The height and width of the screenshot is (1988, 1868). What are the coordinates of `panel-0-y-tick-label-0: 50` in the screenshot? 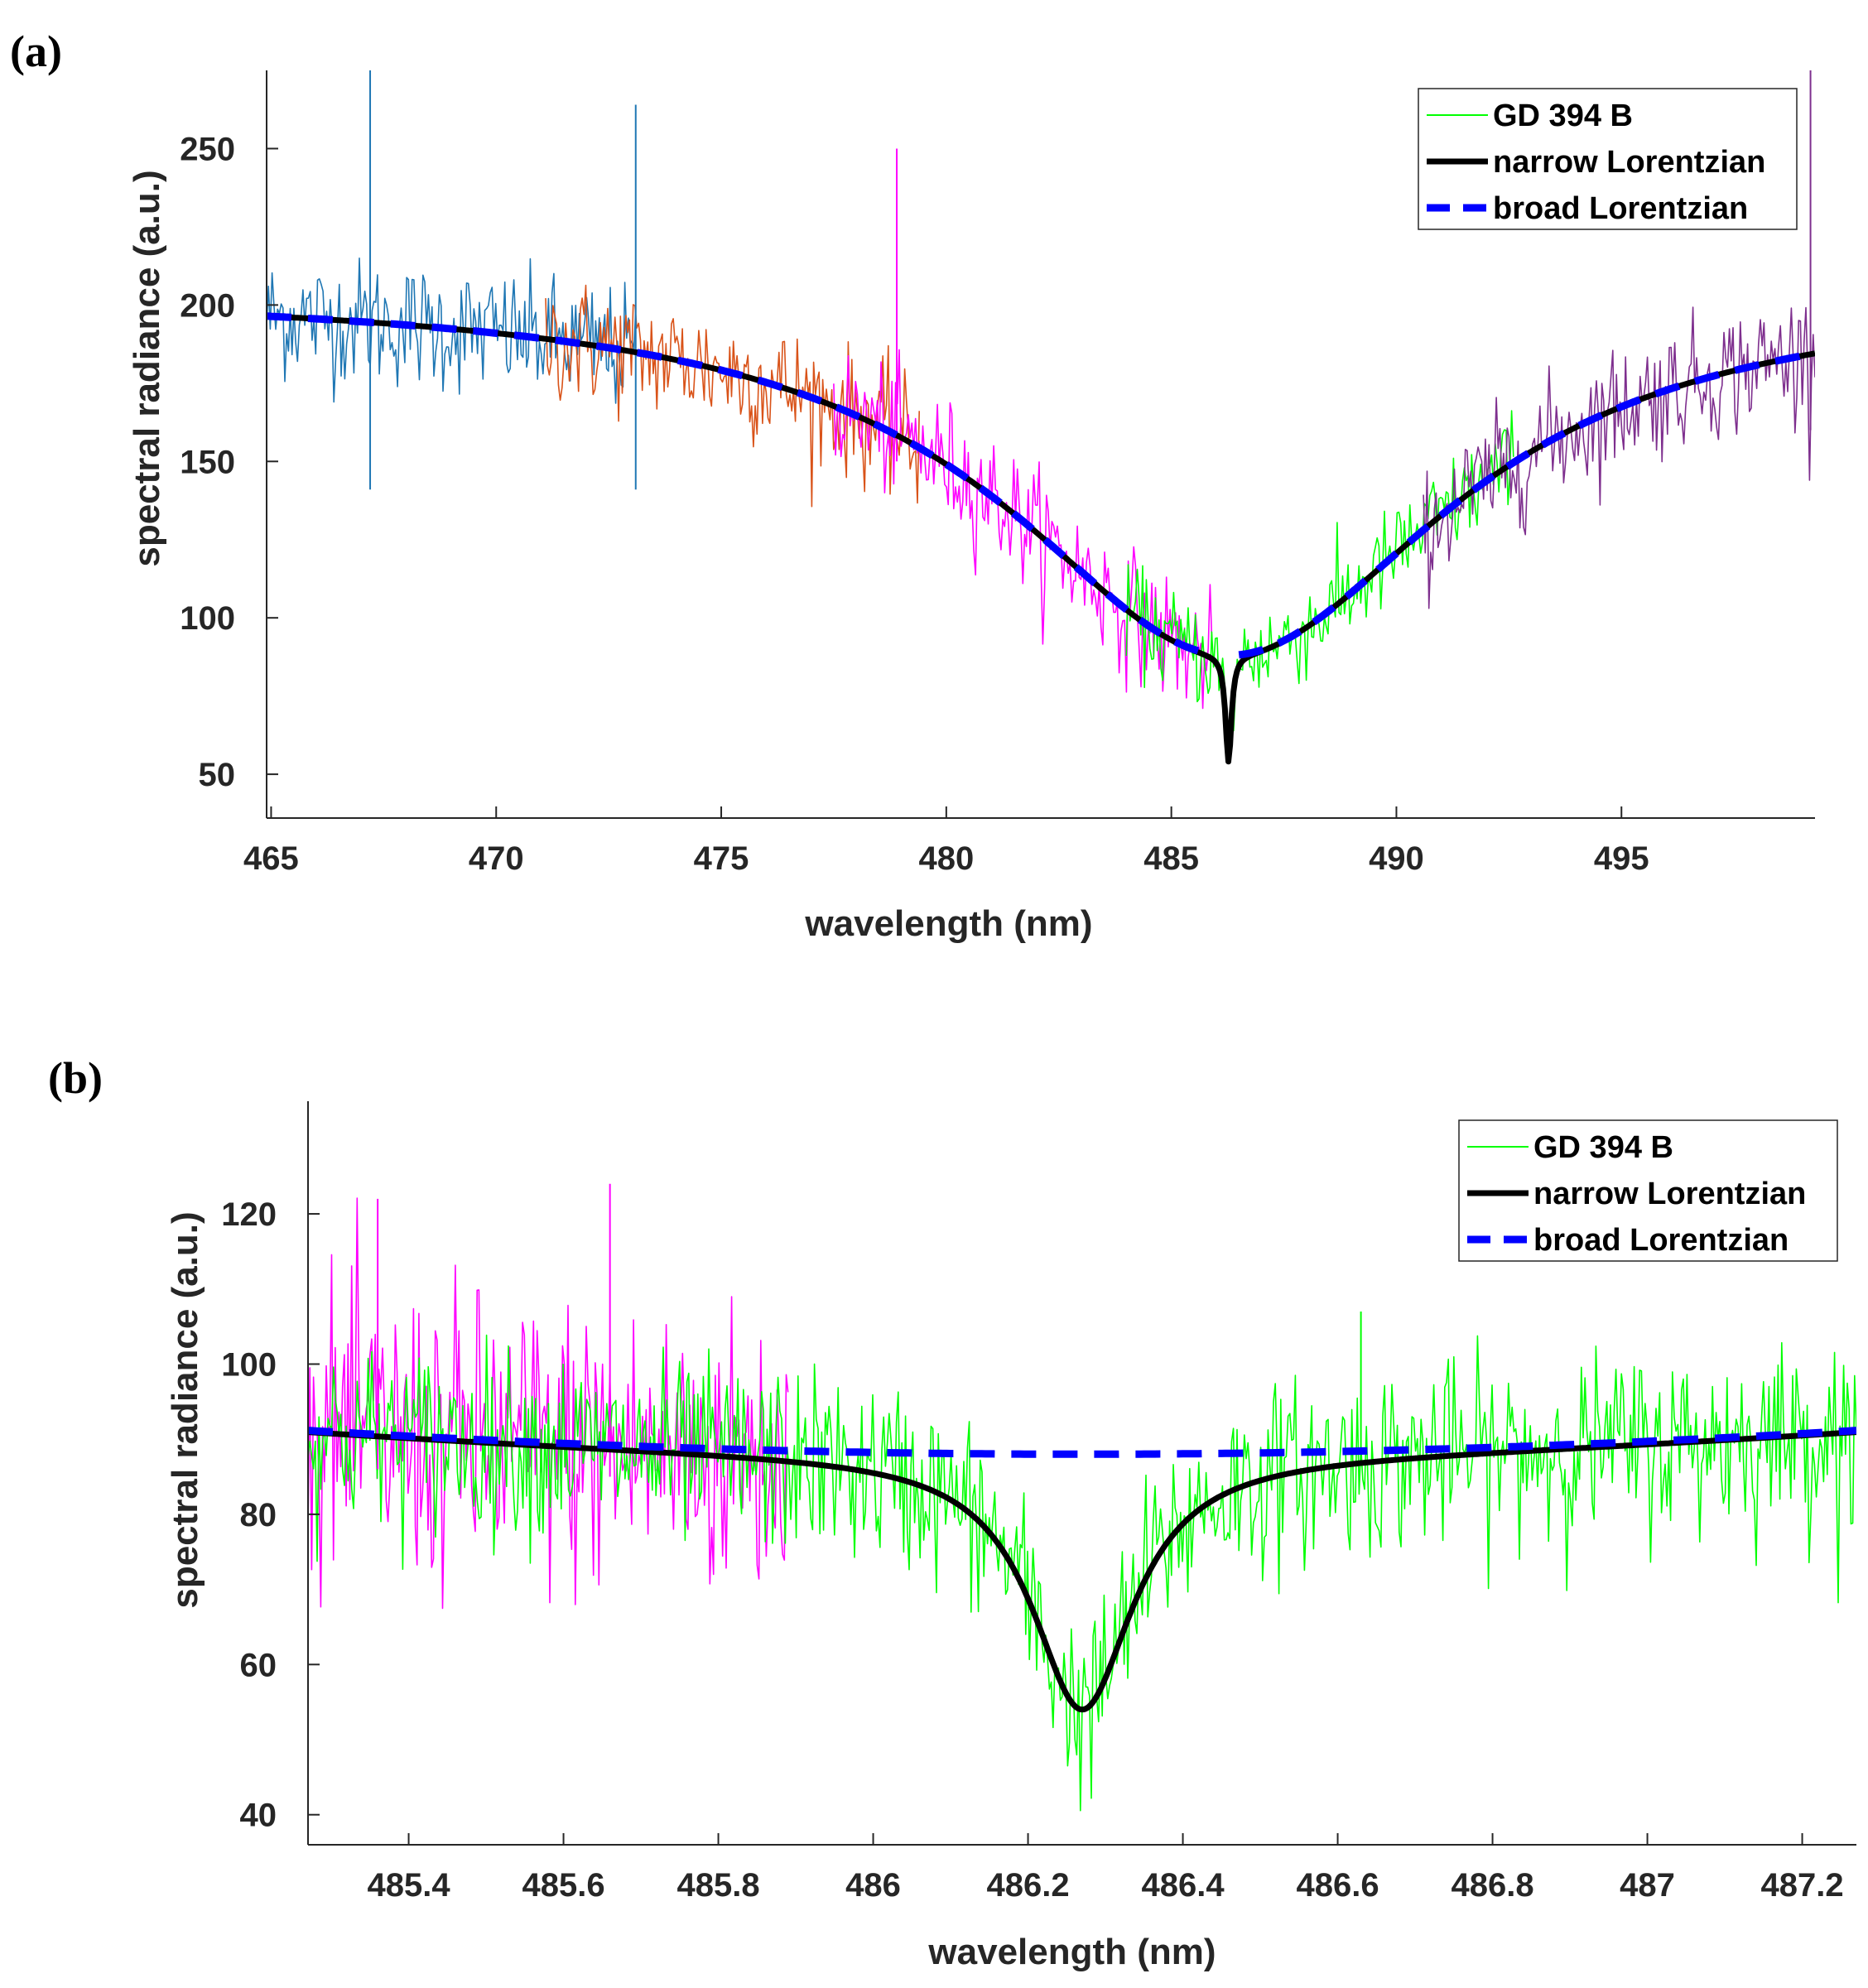 It's located at (217, 775).